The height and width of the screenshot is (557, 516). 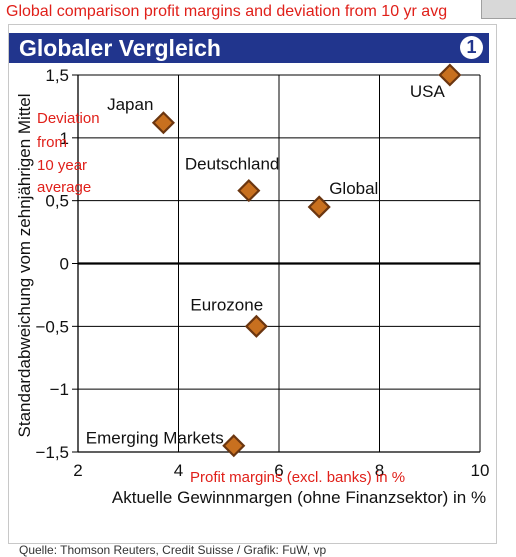 I want to click on y-tick-label: −0,5, so click(x=52, y=326).